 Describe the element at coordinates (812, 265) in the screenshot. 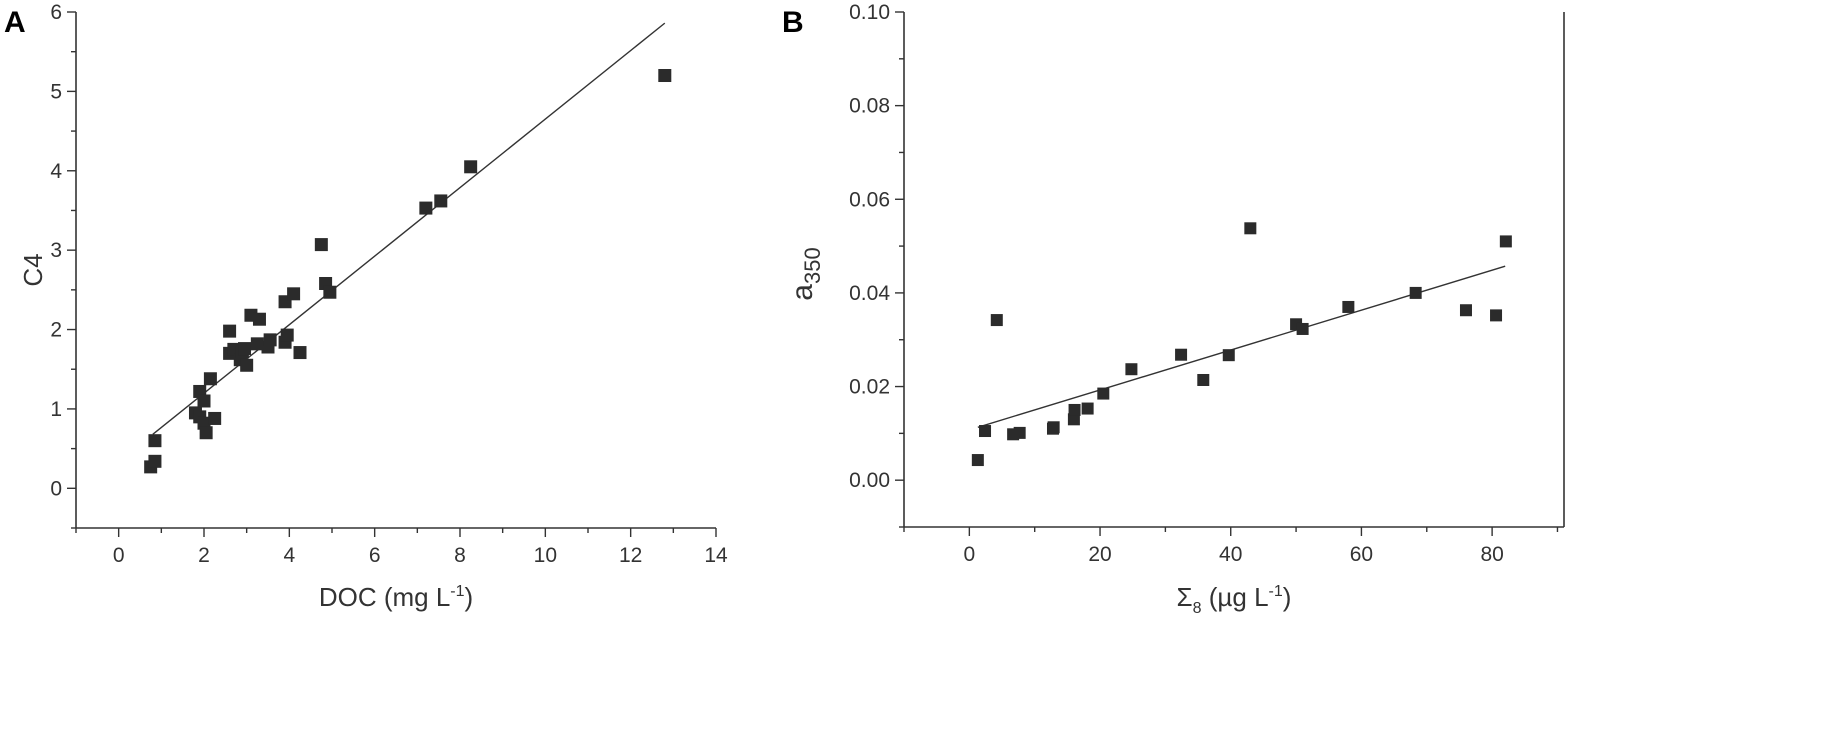

I see `panel-b-y-axis-title-sub: 350` at that location.